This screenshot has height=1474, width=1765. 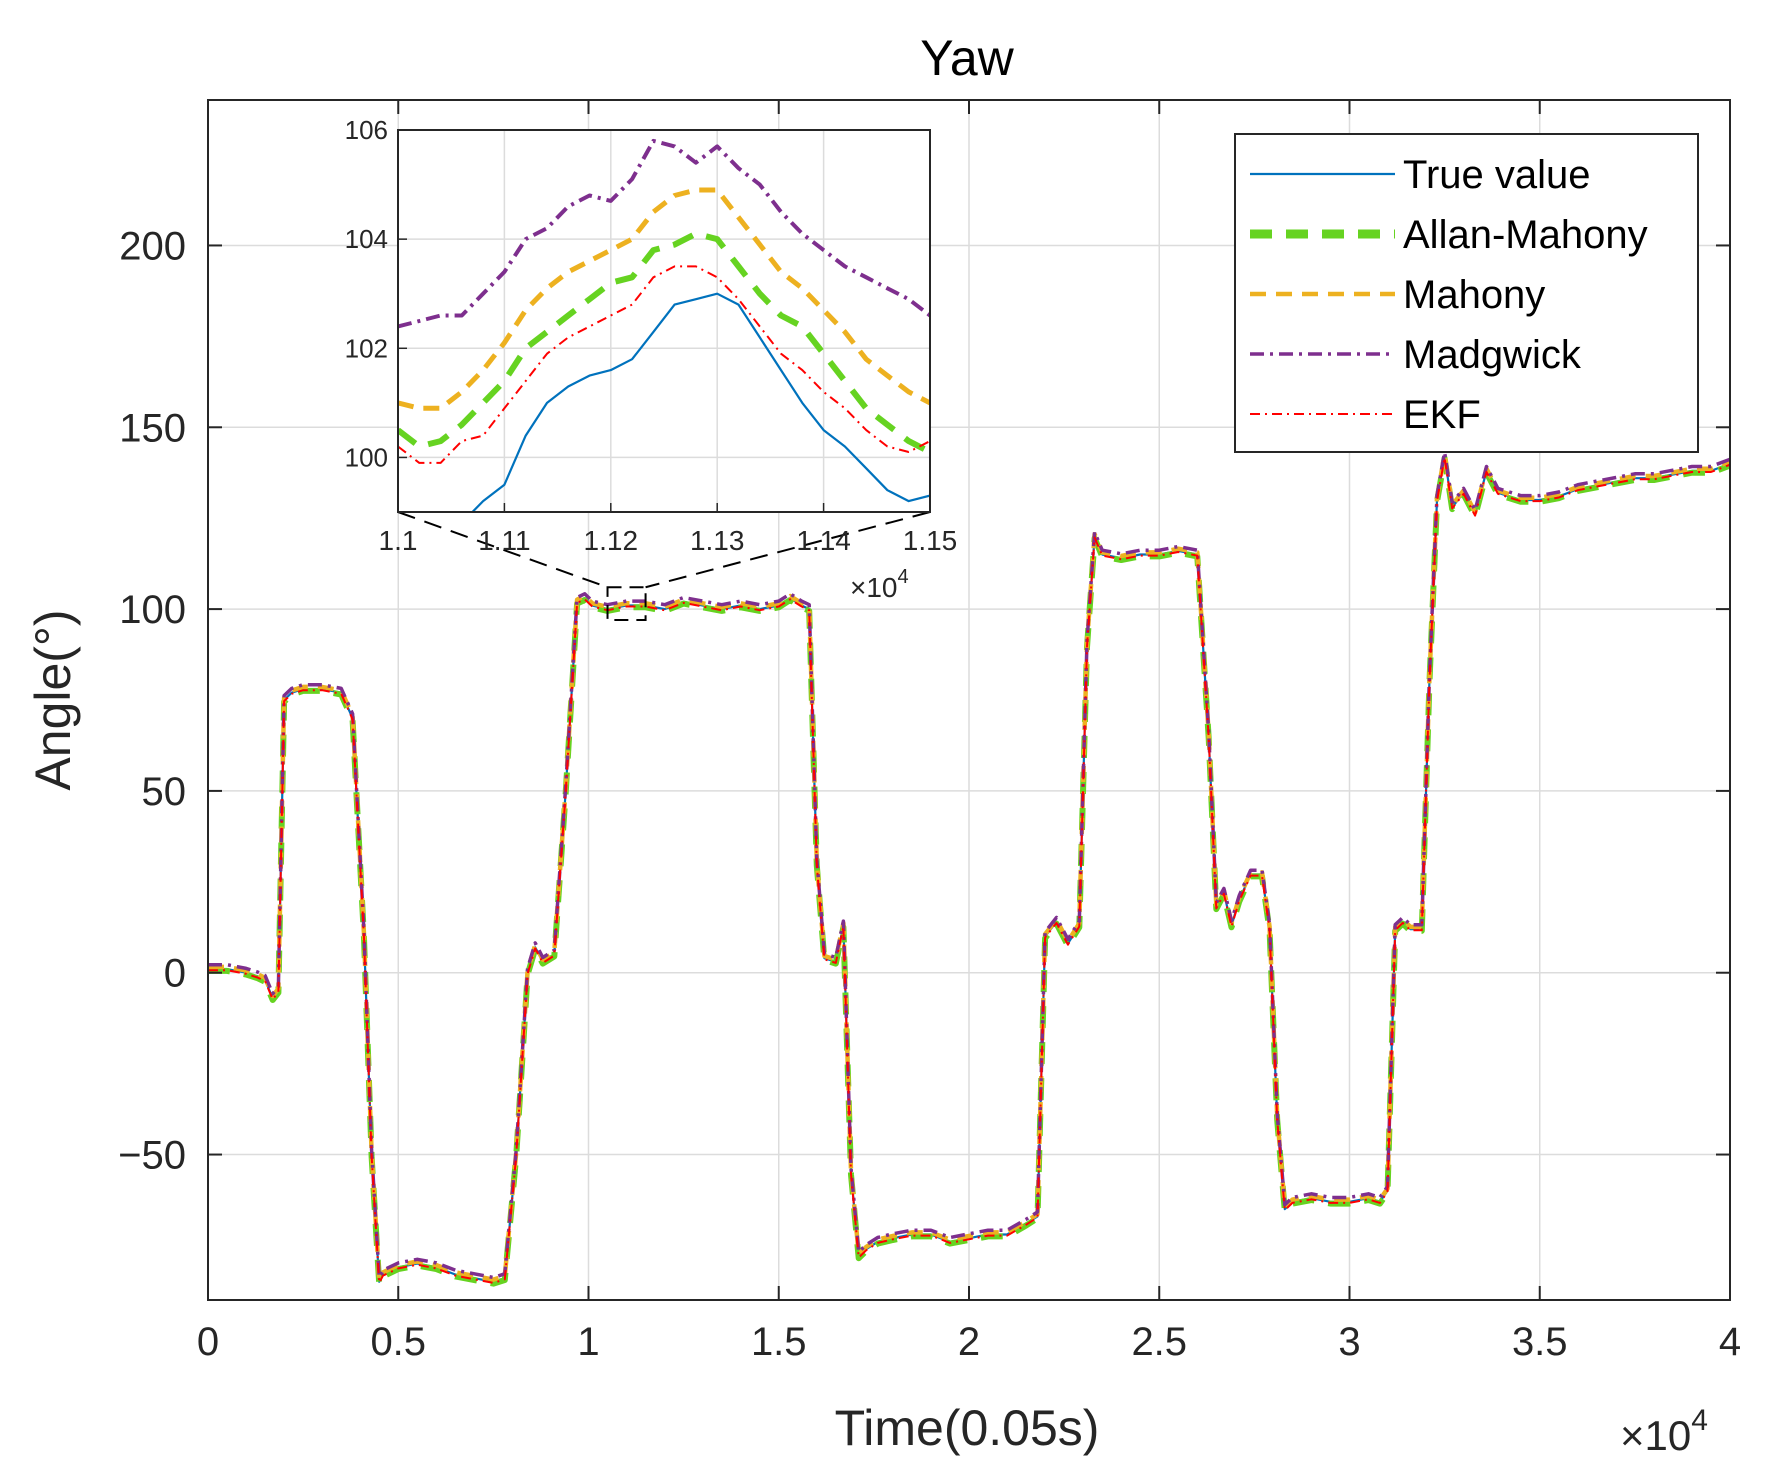 I want to click on x-exponent-power: 4, so click(x=1699, y=1420).